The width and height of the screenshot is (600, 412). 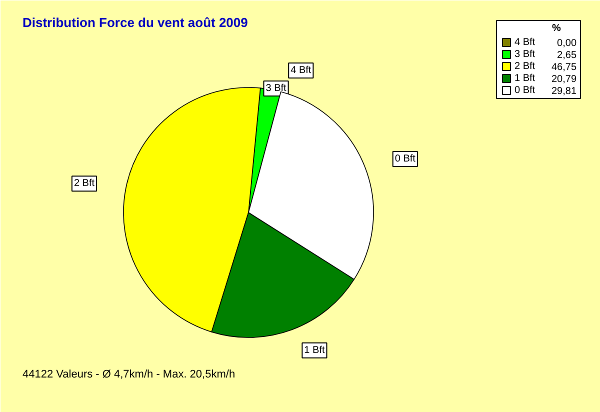 What do you see at coordinates (564, 91) in the screenshot?
I see `data-label: 29,81` at bounding box center [564, 91].